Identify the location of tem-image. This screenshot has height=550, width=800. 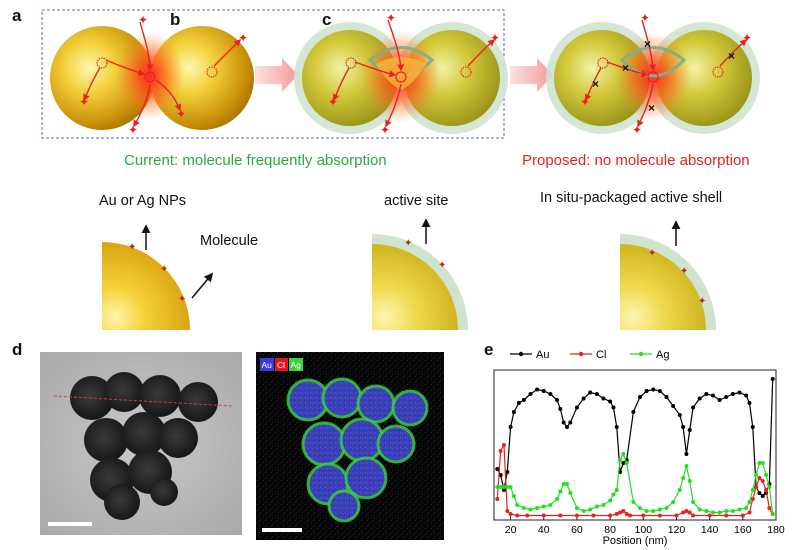
(141, 443).